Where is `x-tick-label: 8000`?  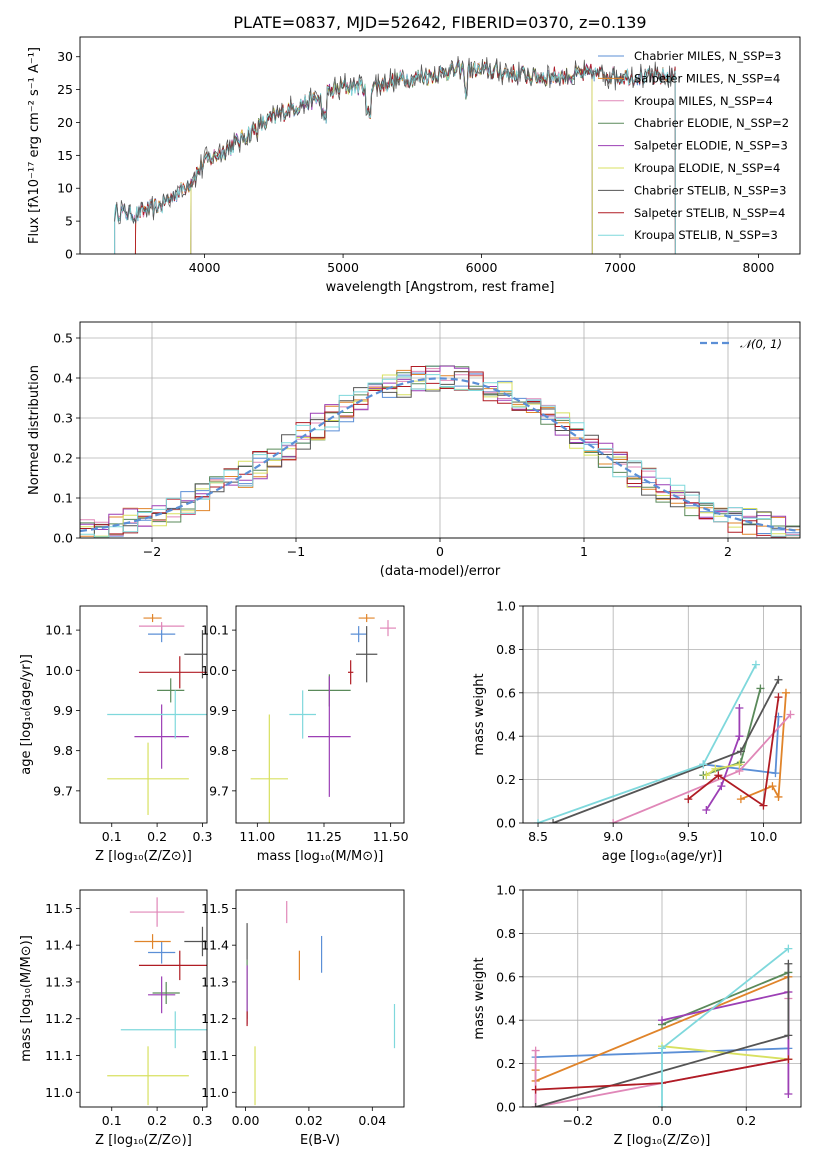
x-tick-label: 8000 is located at coordinates (759, 267).